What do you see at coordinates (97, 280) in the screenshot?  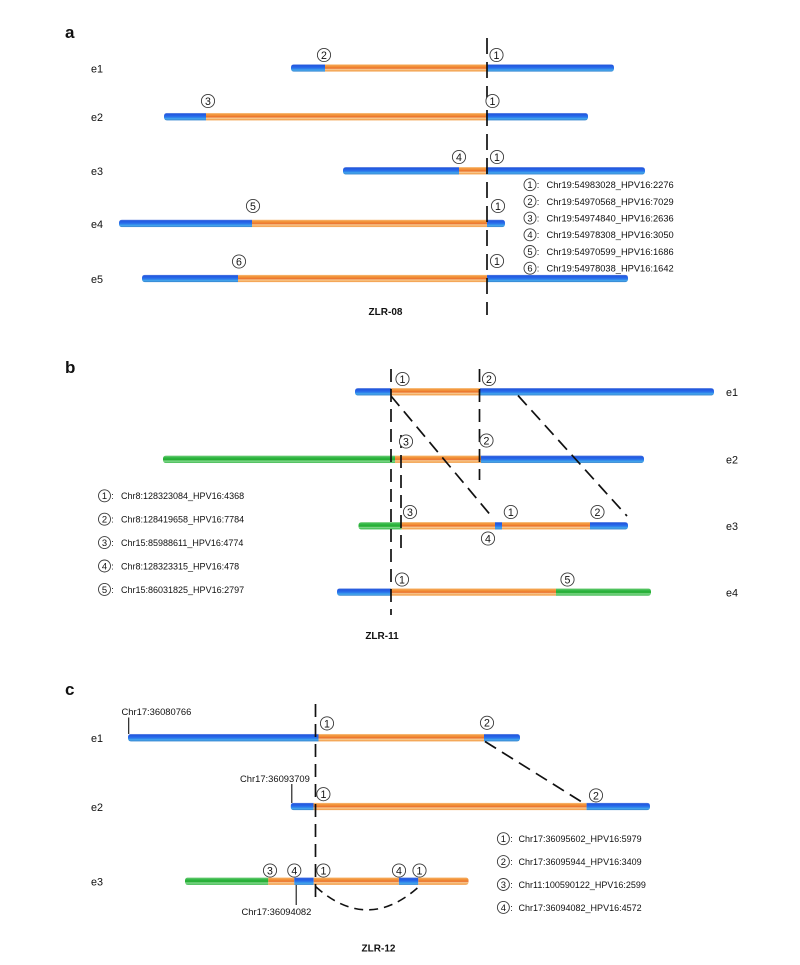 I see `svg-text: e5` at bounding box center [97, 280].